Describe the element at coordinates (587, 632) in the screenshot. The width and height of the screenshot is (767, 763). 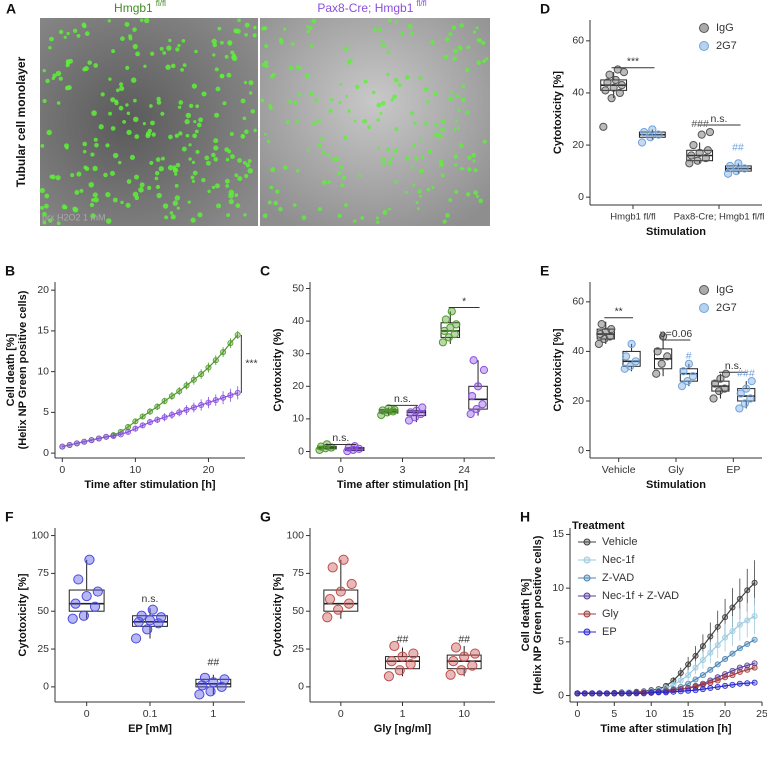
I see `legend-marker` at that location.